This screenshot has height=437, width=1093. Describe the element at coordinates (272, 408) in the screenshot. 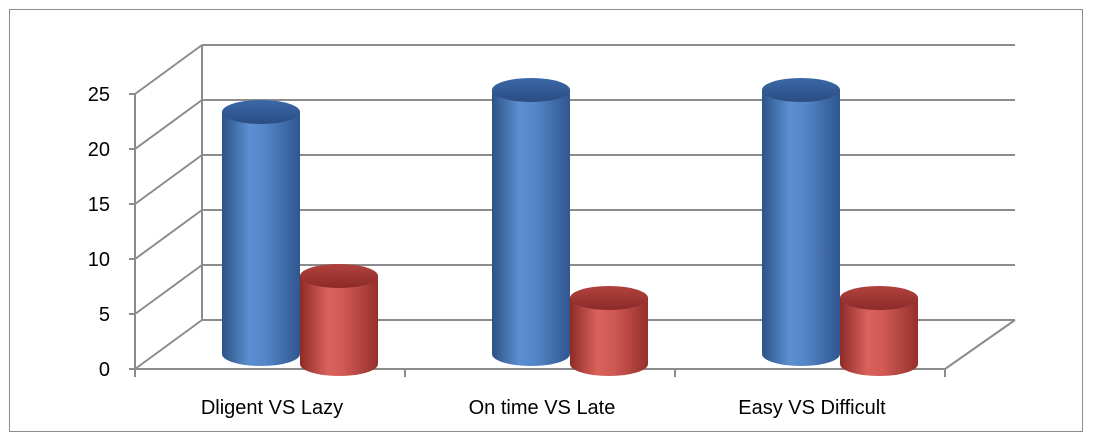

I see `x-category-label: Dligent VS Lazy` at that location.